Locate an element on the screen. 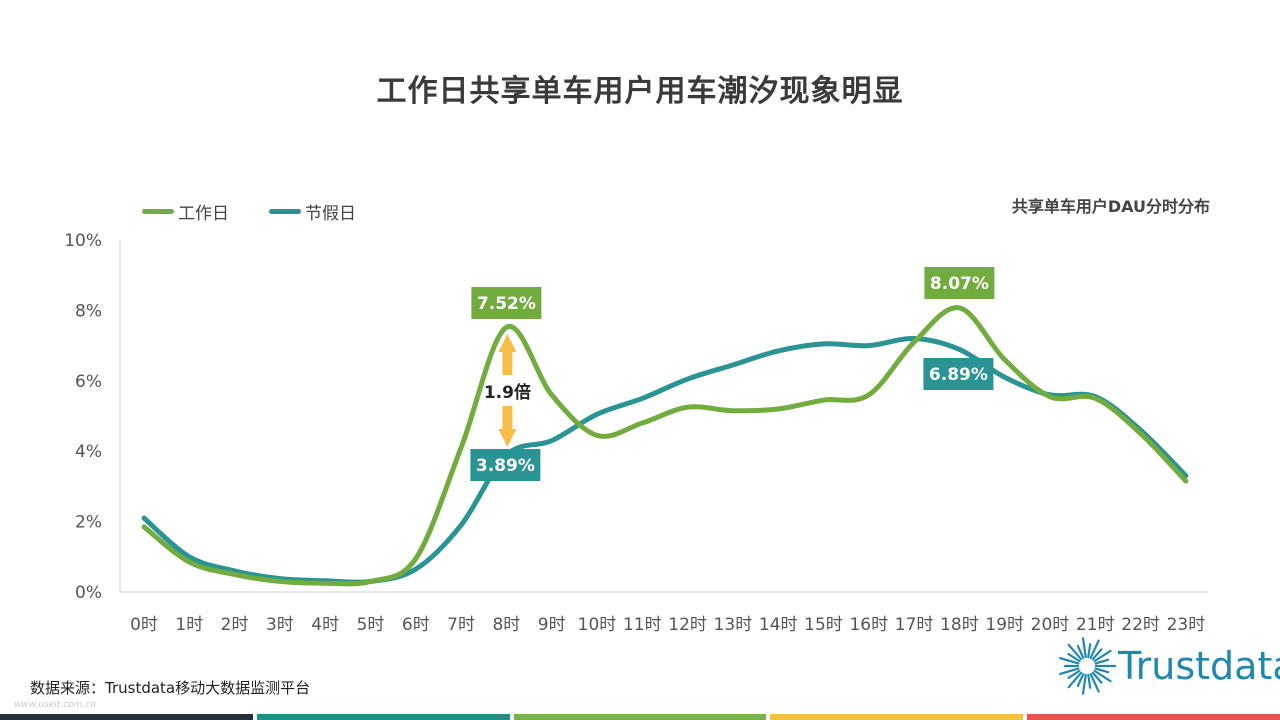 The height and width of the screenshot is (720, 1280). x-tick-label: 9时 is located at coordinates (552, 625).